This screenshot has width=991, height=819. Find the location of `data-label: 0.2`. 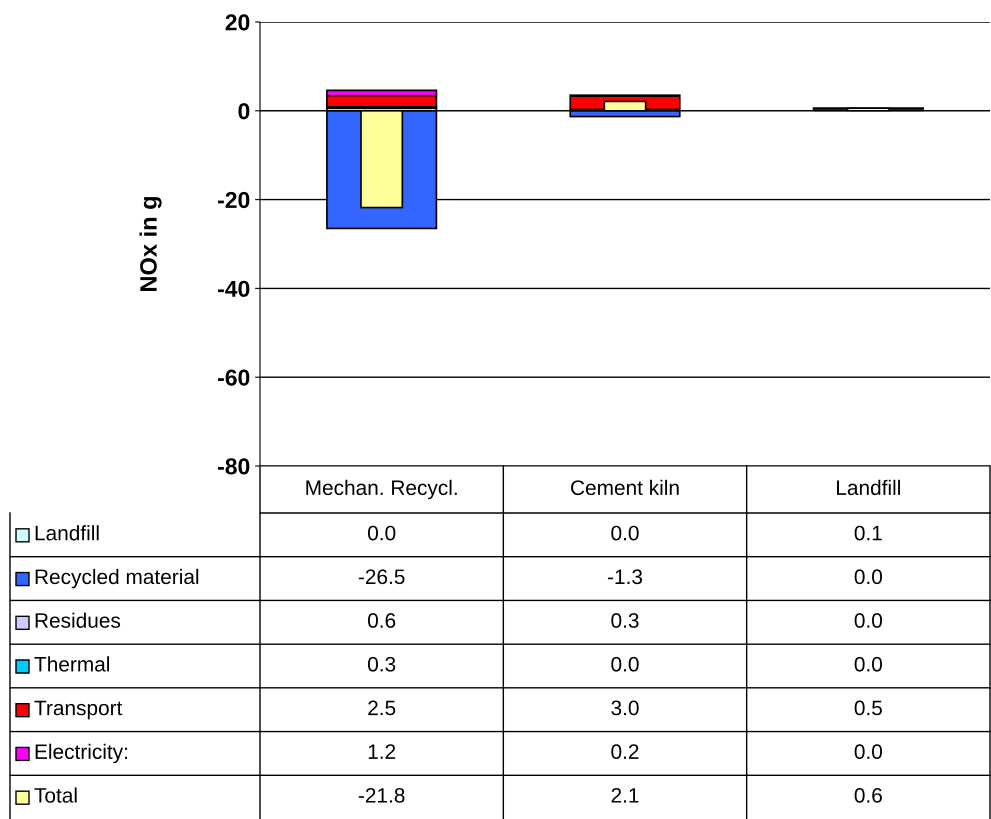

data-label: 0.2 is located at coordinates (624, 752).